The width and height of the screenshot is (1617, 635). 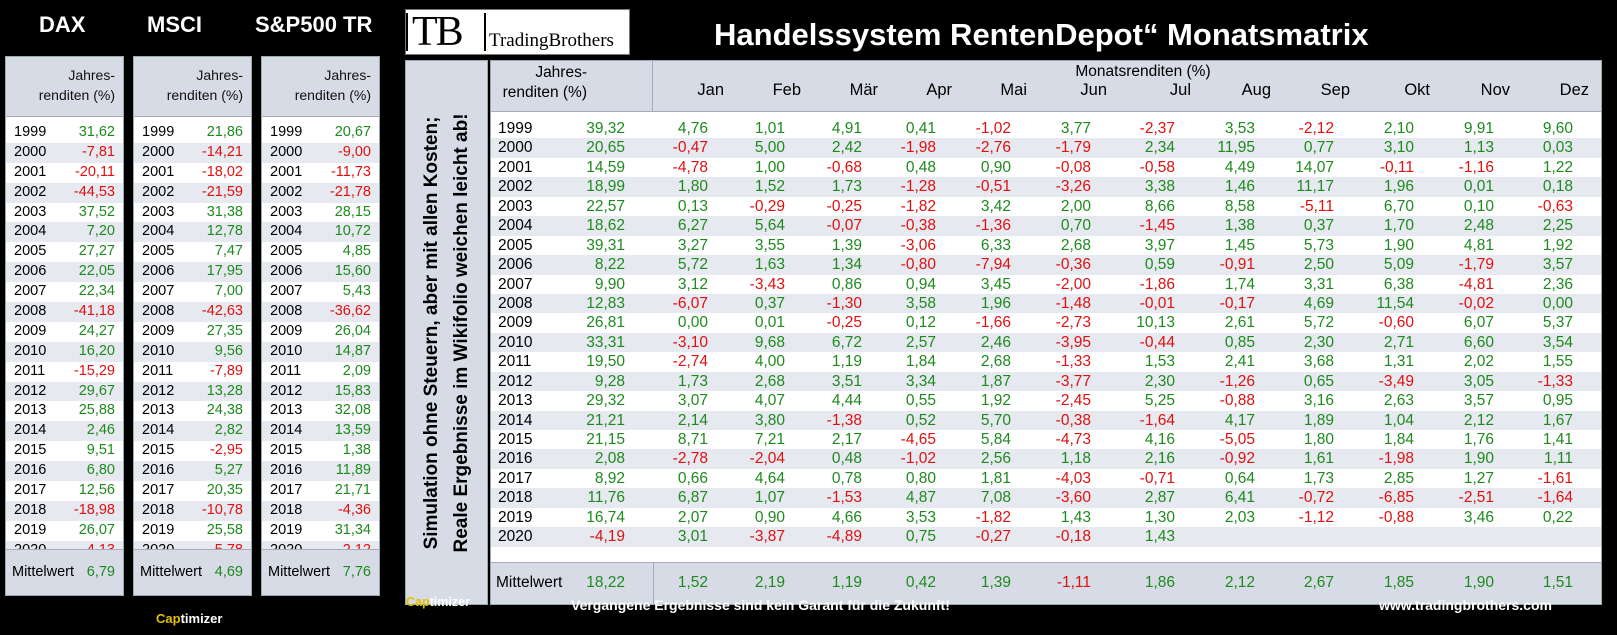 I want to click on monthly-return-cell: 3,07, so click(x=692, y=401).